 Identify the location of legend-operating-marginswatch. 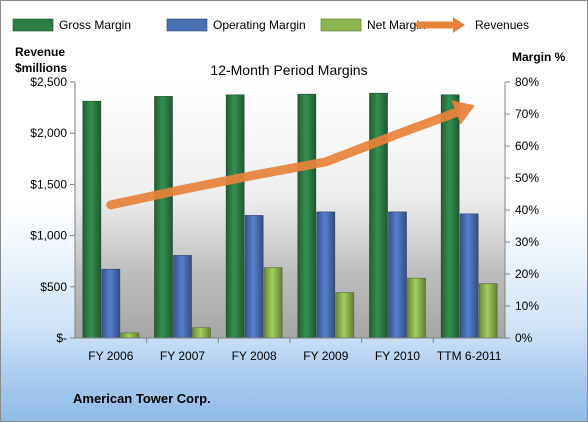
(187, 25).